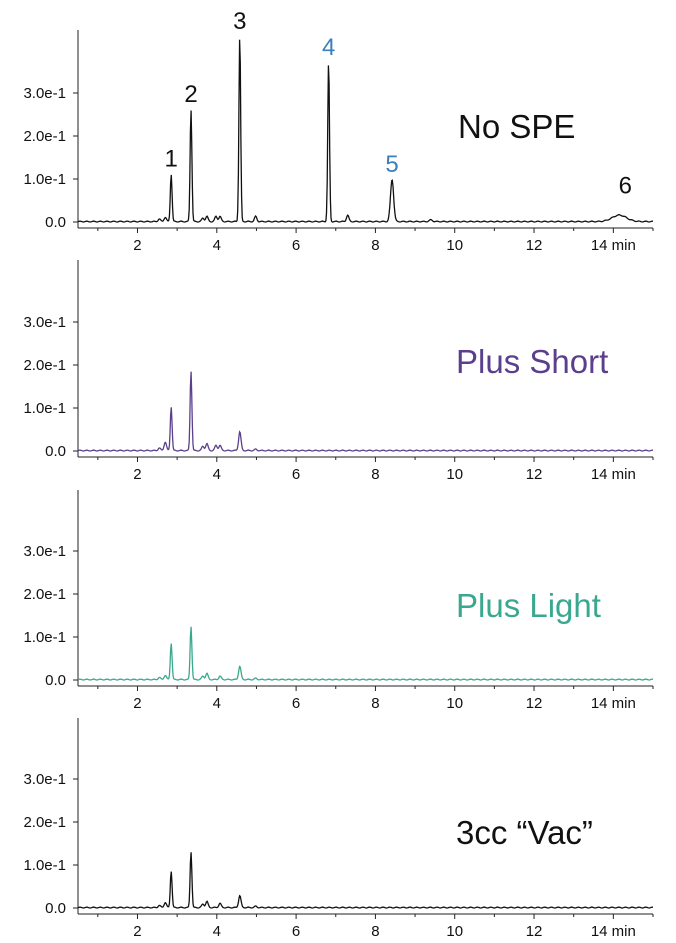 The width and height of the screenshot is (676, 943). Describe the element at coordinates (391, 164) in the screenshot. I see `peak-label: 5` at that location.